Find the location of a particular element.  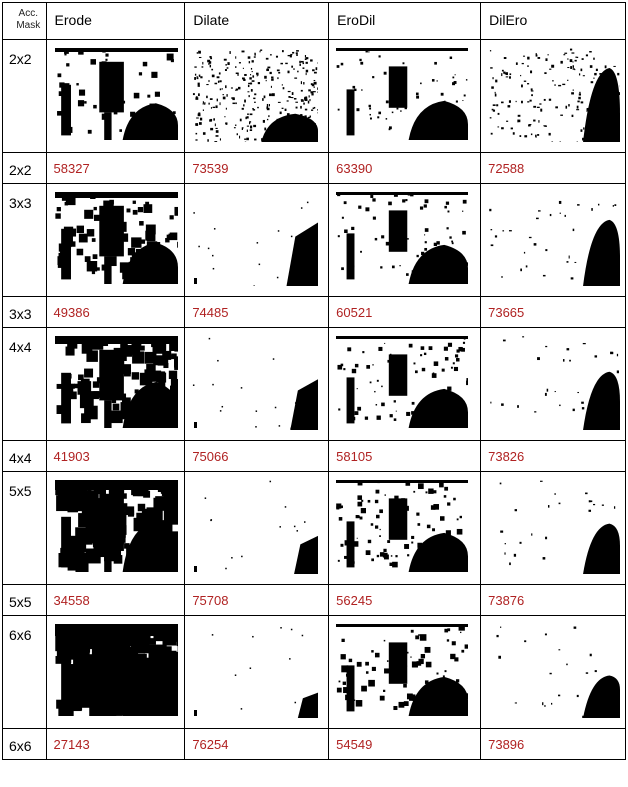

dilero-pixel-count: 73896 is located at coordinates (553, 744).